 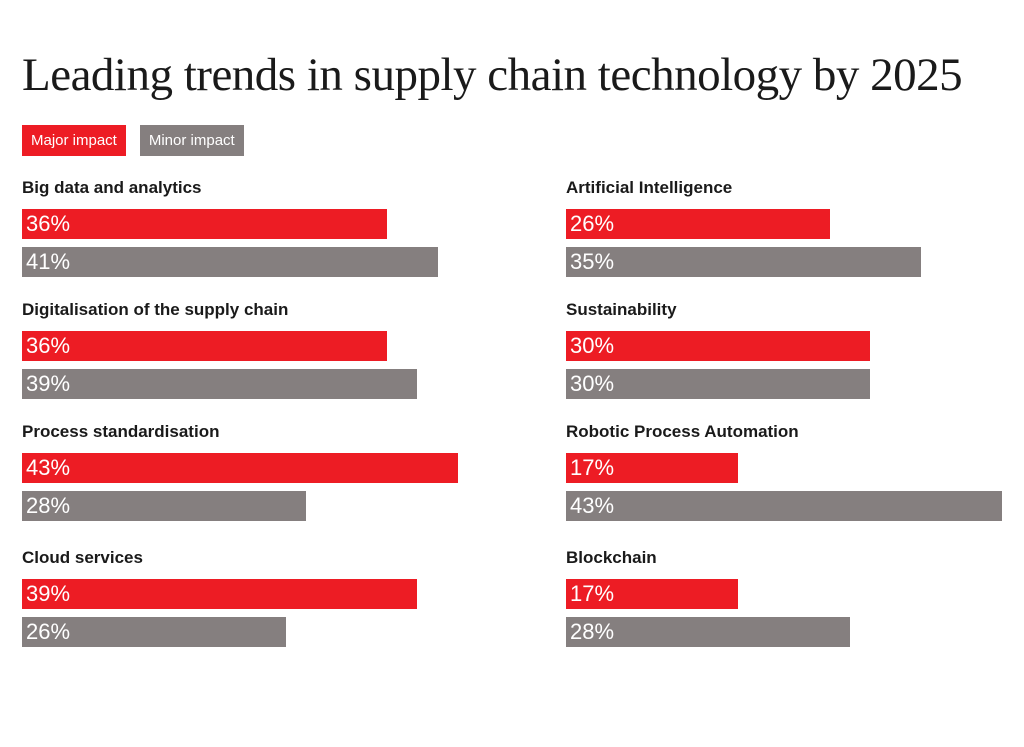 I want to click on major-impact-bar: 30%, so click(x=718, y=346).